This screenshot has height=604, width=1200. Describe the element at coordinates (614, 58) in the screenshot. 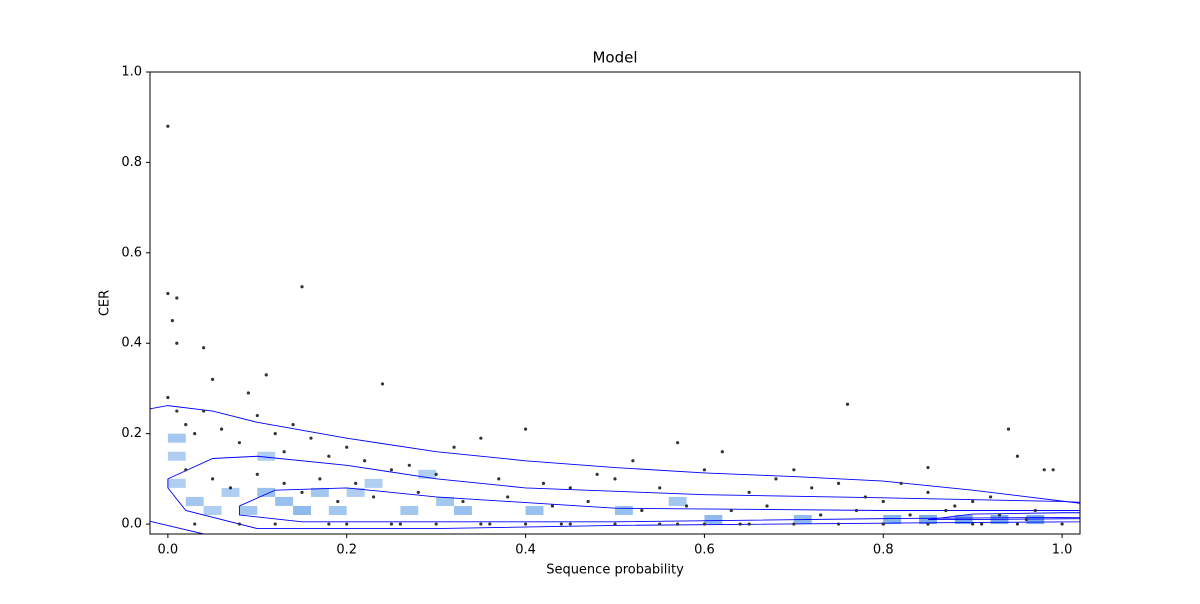

I see `chart-title: Model` at that location.